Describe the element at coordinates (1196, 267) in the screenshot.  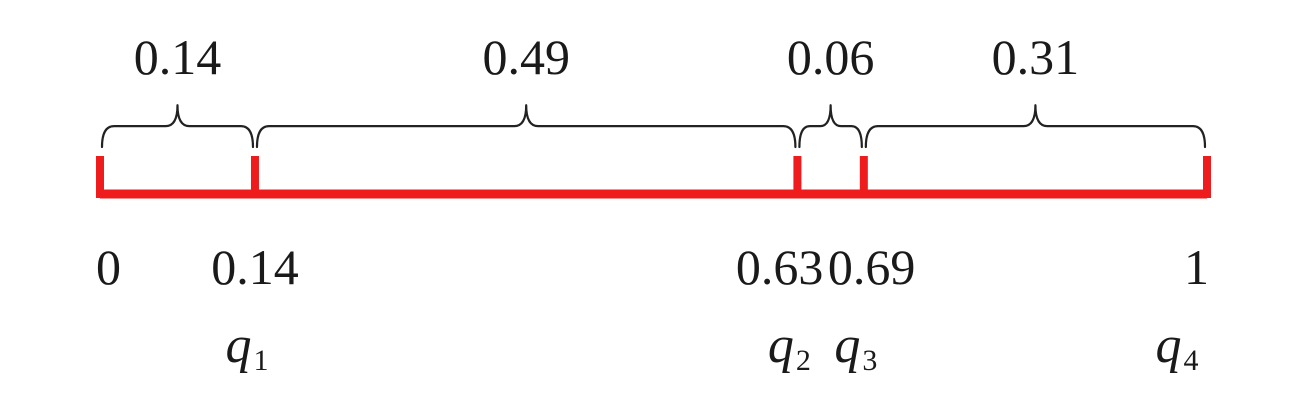
I see `tick-label: 1` at that location.